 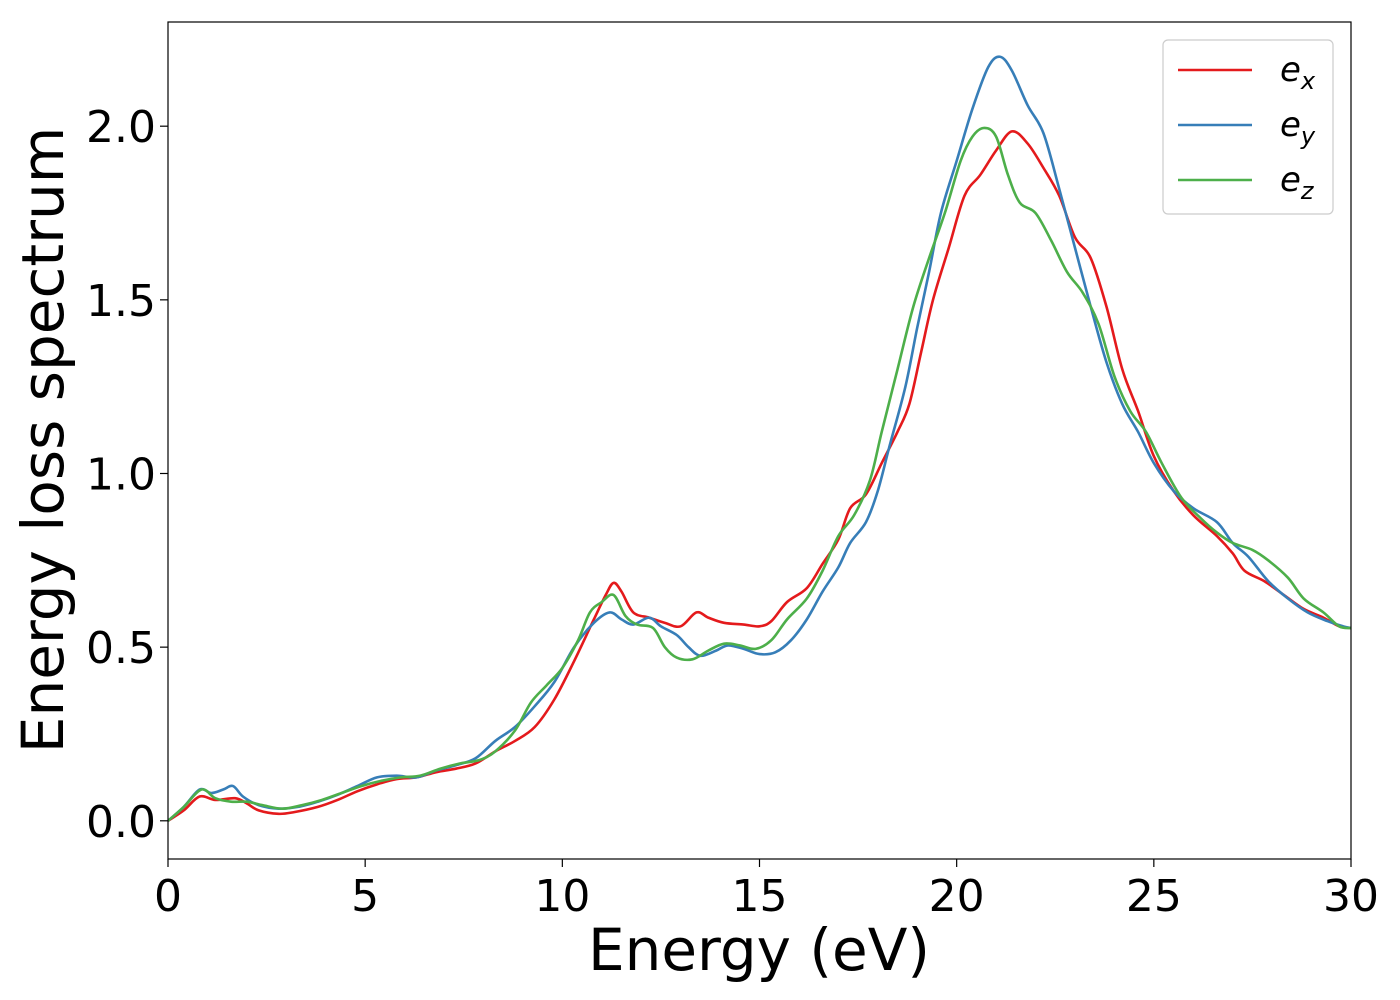 I want to click on legend-label-subscript: x, so click(x=1308, y=81).